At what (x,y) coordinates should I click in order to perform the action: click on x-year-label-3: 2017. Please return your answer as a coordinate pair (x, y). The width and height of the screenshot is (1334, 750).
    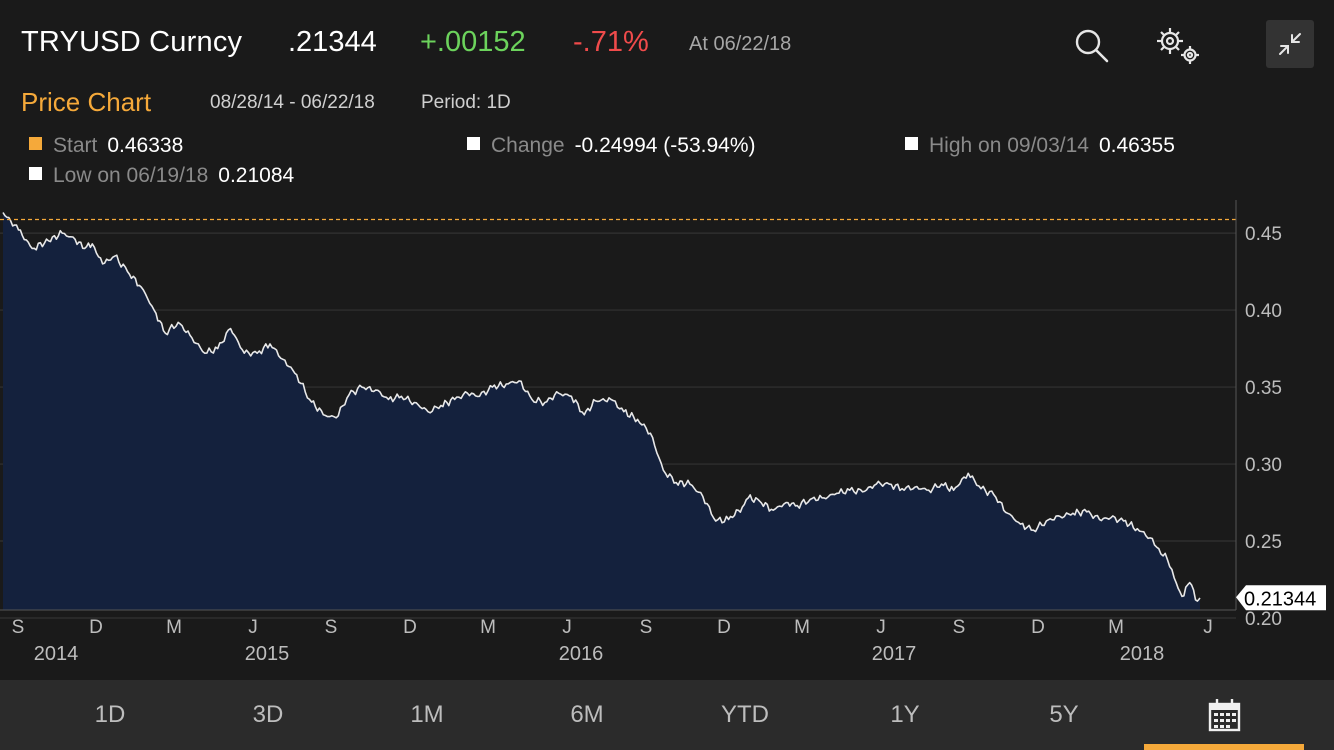
    Looking at the image, I should click on (894, 654).